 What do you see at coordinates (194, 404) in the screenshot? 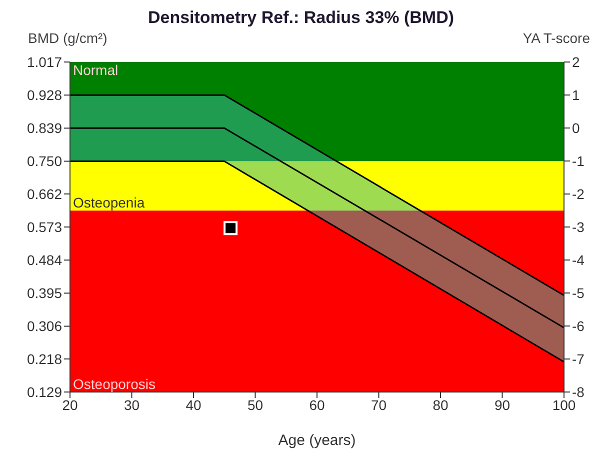
I see `x-tick-label: 40` at bounding box center [194, 404].